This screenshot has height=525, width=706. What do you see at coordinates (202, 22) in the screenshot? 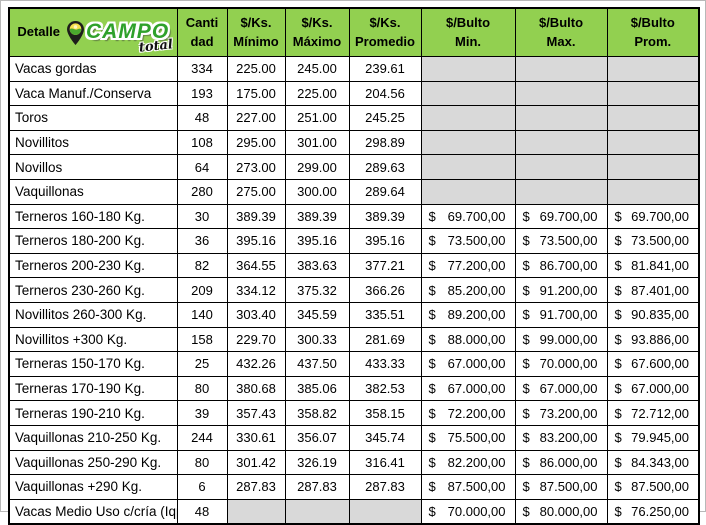
I see `col-header-line1: Canti` at bounding box center [202, 22].